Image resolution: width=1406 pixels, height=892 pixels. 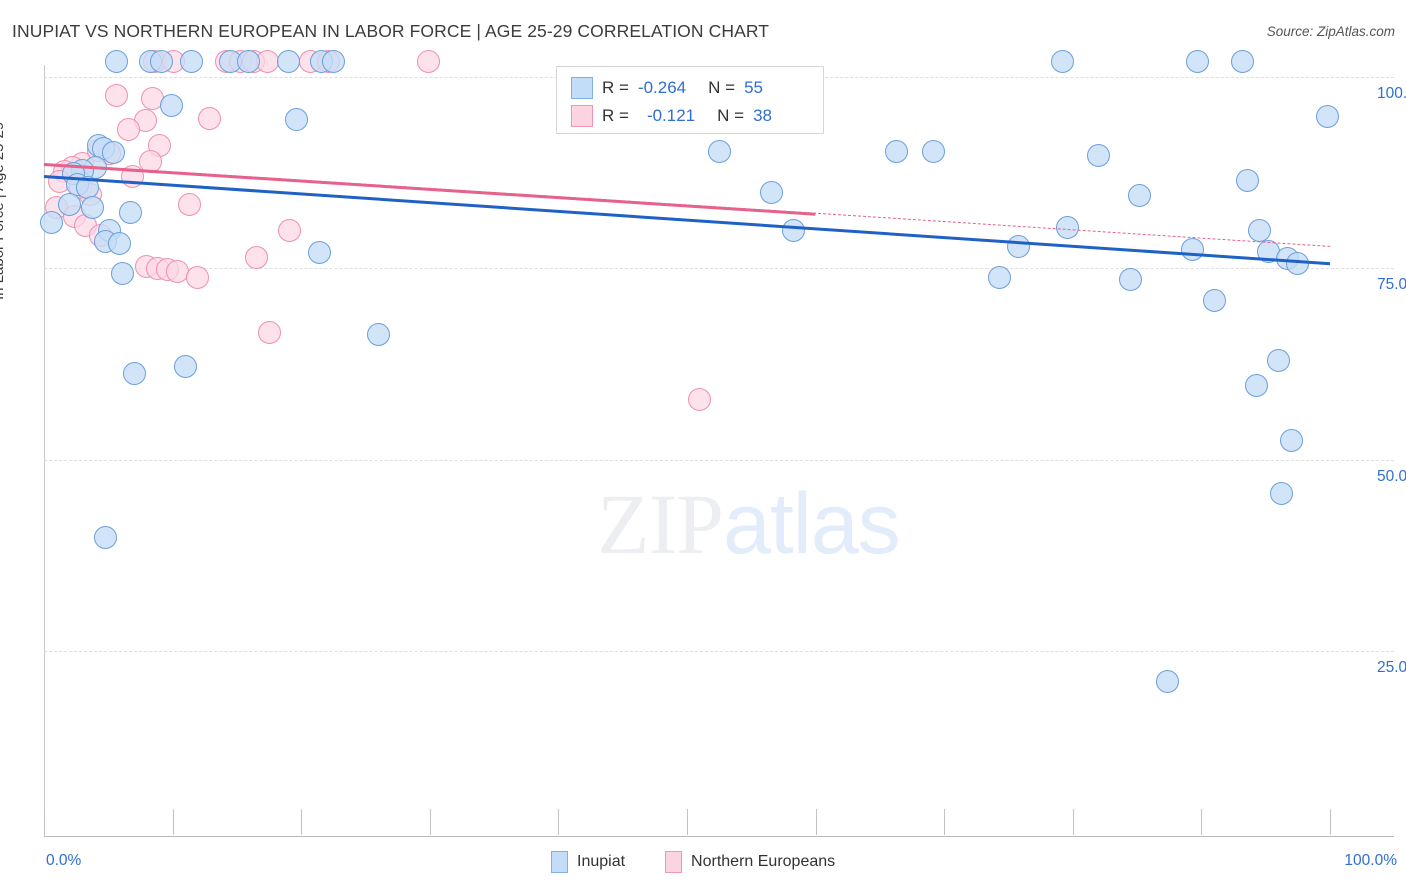 What do you see at coordinates (582, 88) in the screenshot?
I see `inupiat-swatch-icon` at bounding box center [582, 88].